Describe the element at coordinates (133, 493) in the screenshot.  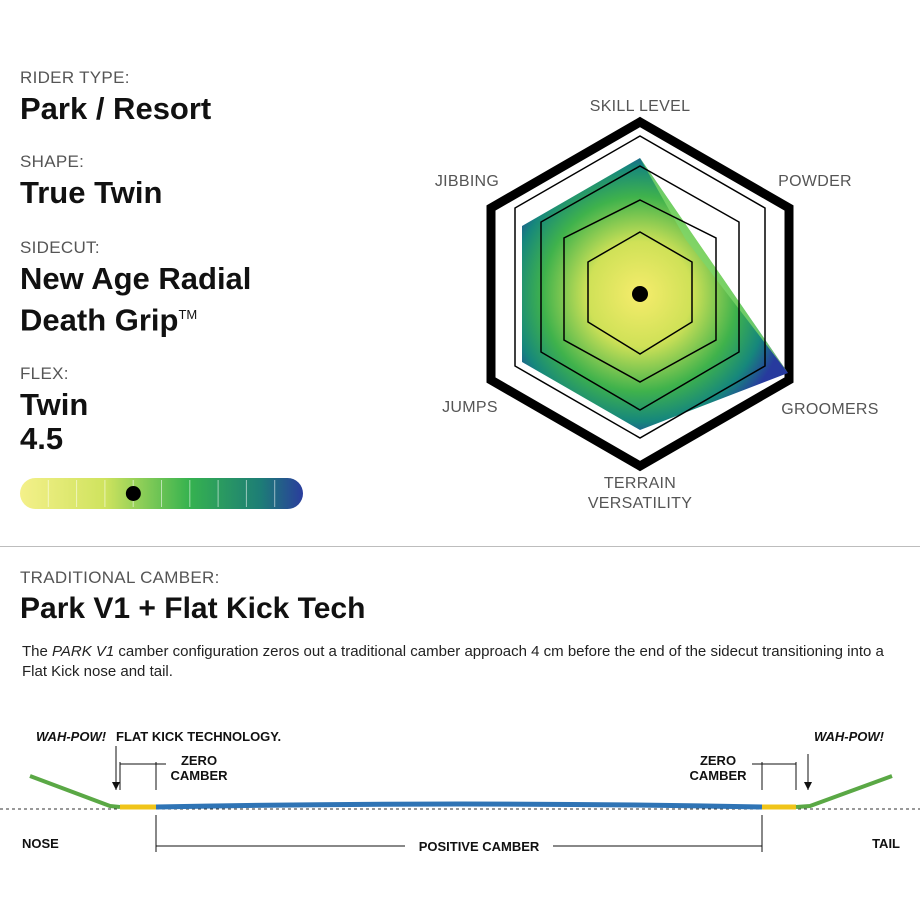
I see `flex-indicator-dot` at that location.